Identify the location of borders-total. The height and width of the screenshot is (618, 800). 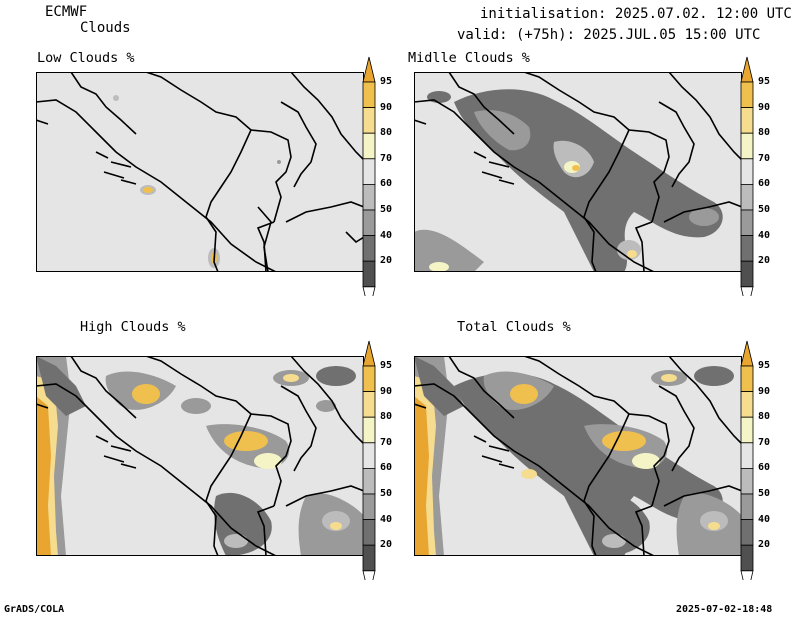
(578, 456).